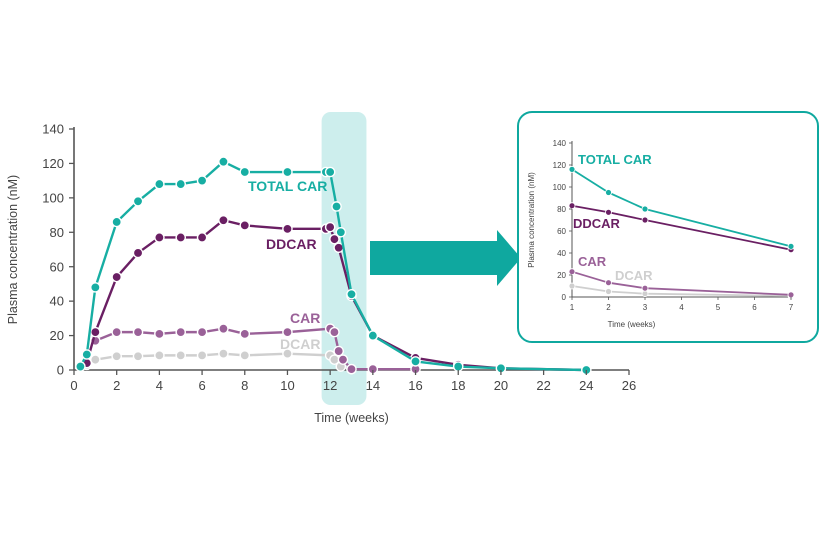  I want to click on x-tick-label: 20, so click(501, 385).